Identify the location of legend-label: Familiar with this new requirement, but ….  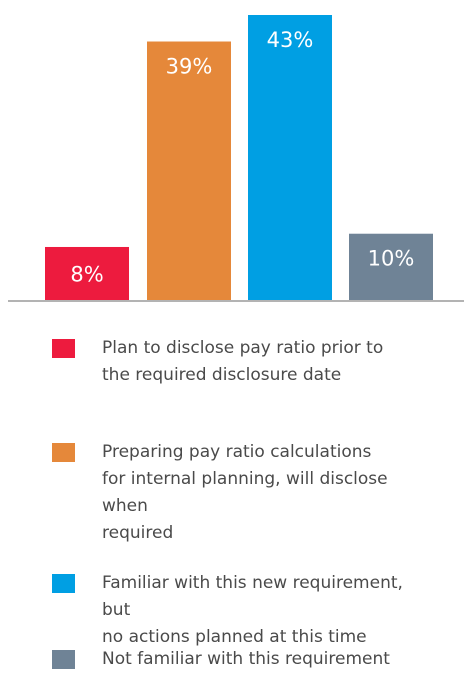
(252, 610).